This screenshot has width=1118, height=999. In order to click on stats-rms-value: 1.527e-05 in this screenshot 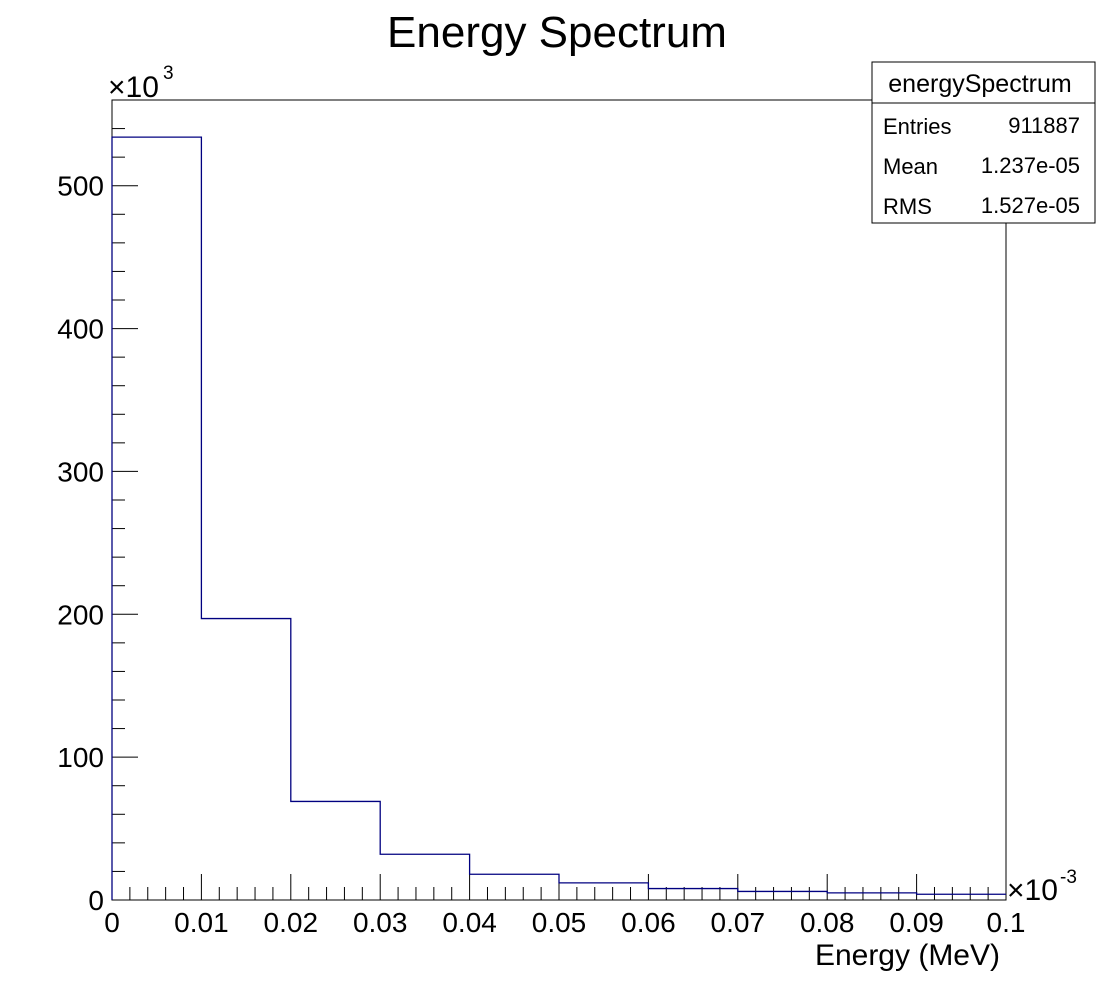, I will do `click(1030, 205)`.